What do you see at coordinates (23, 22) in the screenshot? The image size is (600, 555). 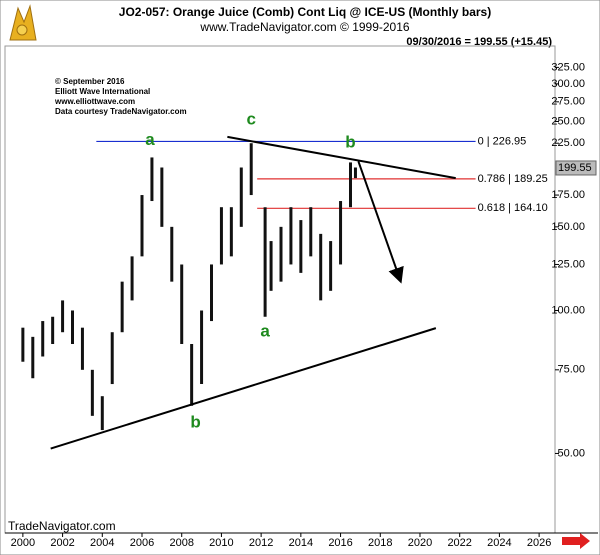 I see `logo` at bounding box center [23, 22].